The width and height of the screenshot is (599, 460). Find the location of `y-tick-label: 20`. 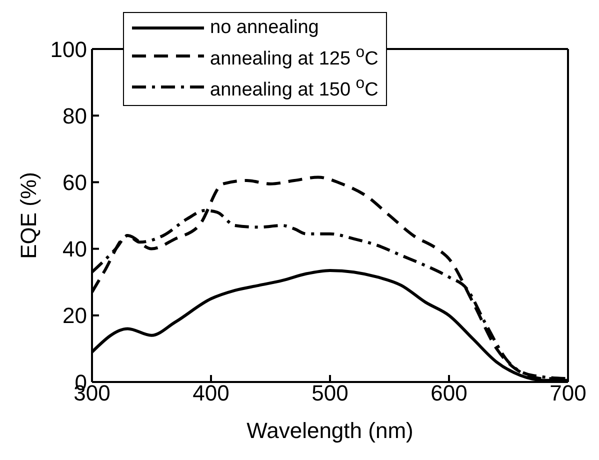

y-tick-label: 20 is located at coordinates (74, 315).